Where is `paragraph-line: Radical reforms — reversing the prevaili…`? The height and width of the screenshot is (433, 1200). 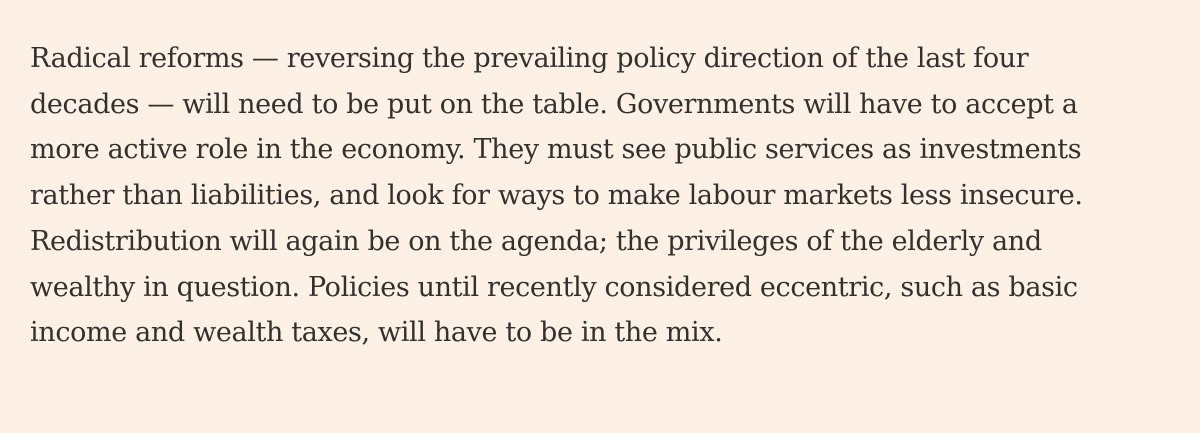 paragraph-line: Radical reforms — reversing the prevaili… is located at coordinates (529, 58).